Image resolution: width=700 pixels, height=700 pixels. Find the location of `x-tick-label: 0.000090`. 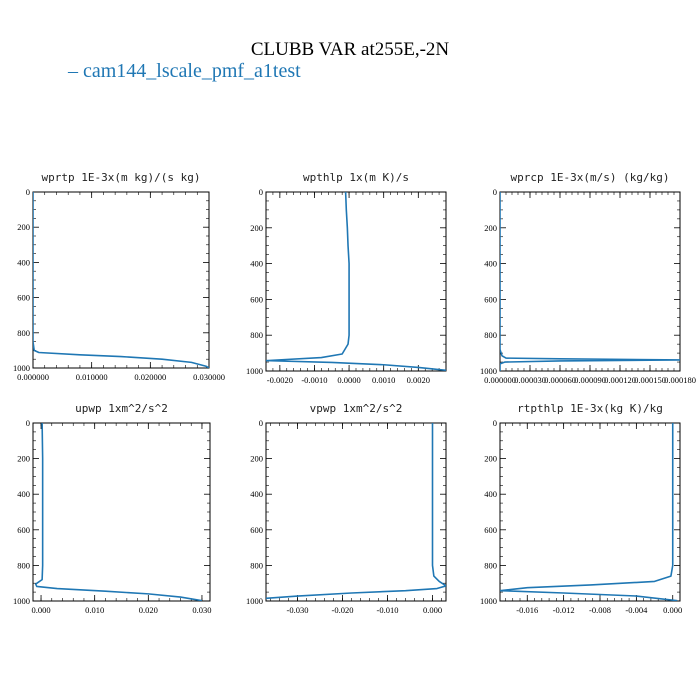

x-tick-label: 0.000090 is located at coordinates (590, 380).